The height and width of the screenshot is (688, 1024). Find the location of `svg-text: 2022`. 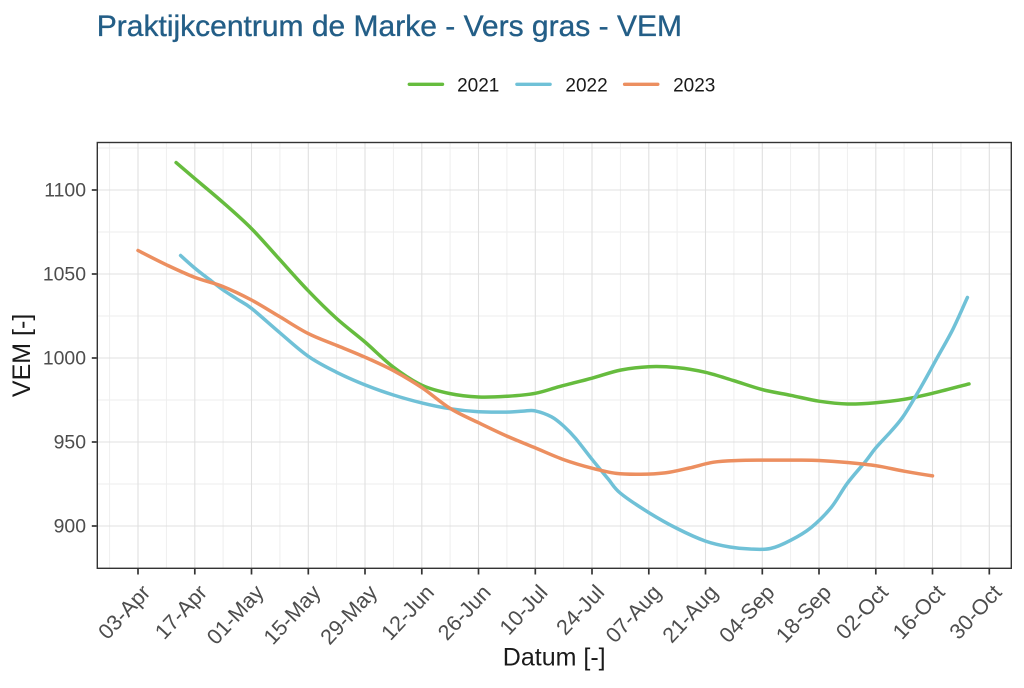

svg-text: 2022 is located at coordinates (586, 85).